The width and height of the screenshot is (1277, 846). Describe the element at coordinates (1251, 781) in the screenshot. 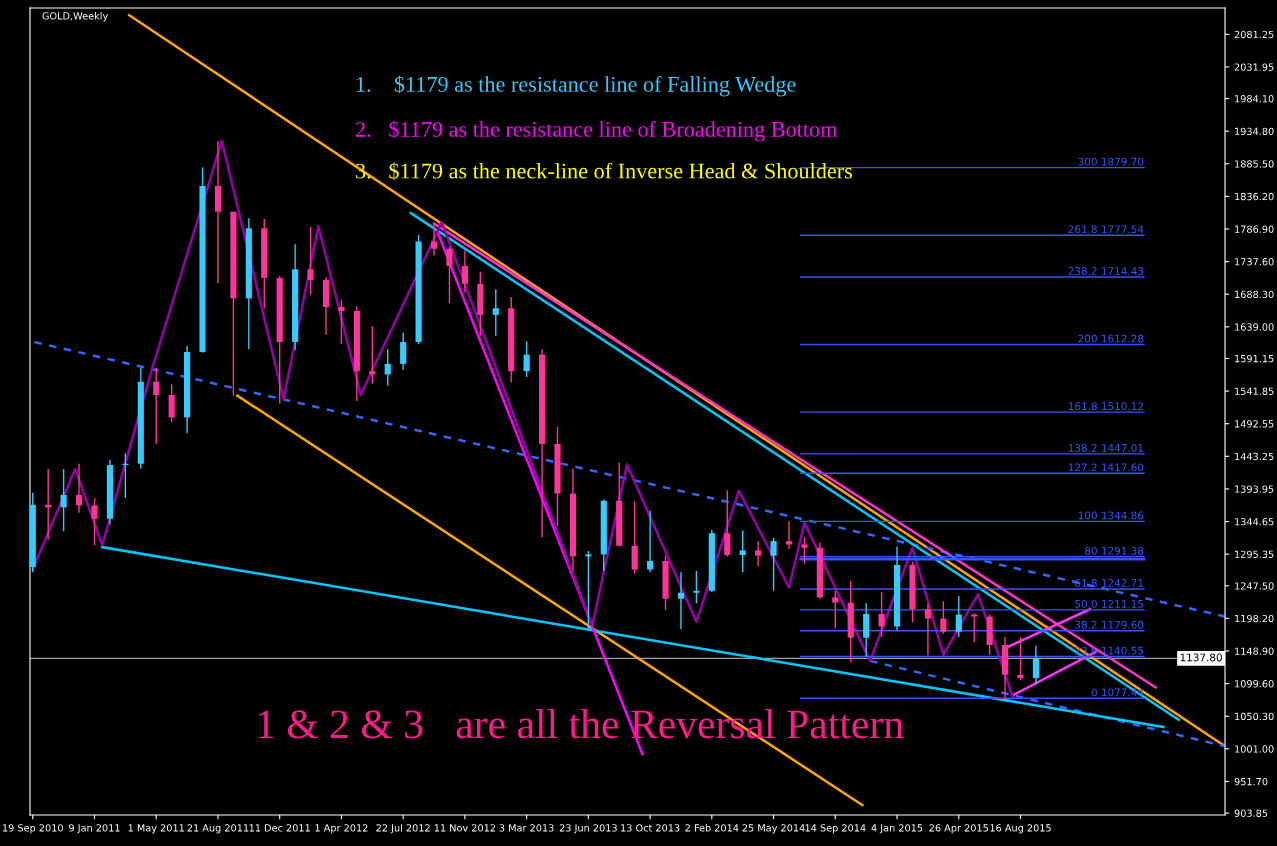

I see `y-tick-label: 951.70` at that location.